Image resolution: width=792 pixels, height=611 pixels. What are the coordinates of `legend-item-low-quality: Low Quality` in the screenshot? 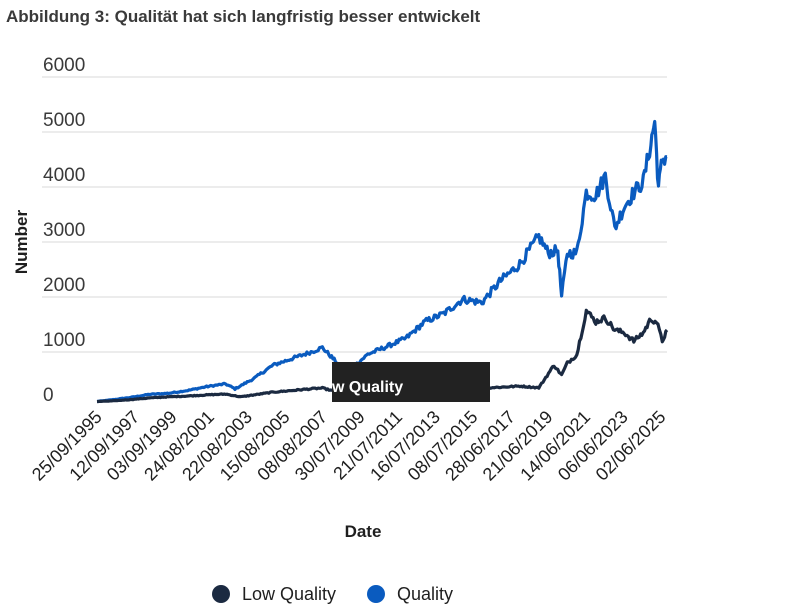 It's located at (274, 594).